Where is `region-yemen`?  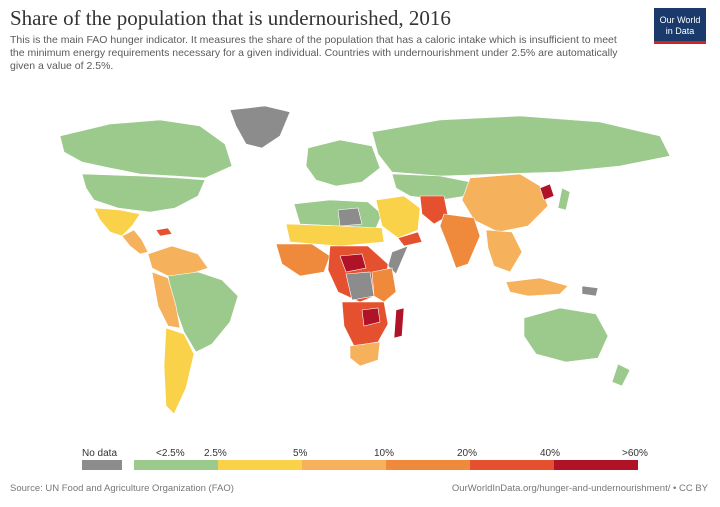
region-yemen is located at coordinates (410, 239).